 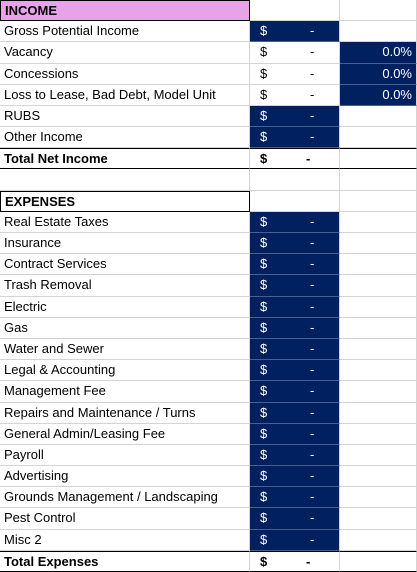 I want to click on cell: Concessions, so click(x=125, y=74).